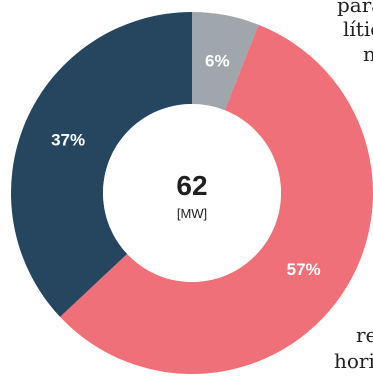 Image resolution: width=373 pixels, height=376 pixels. Describe the element at coordinates (217, 60) in the screenshot. I see `slice-label-0: 6%` at that location.